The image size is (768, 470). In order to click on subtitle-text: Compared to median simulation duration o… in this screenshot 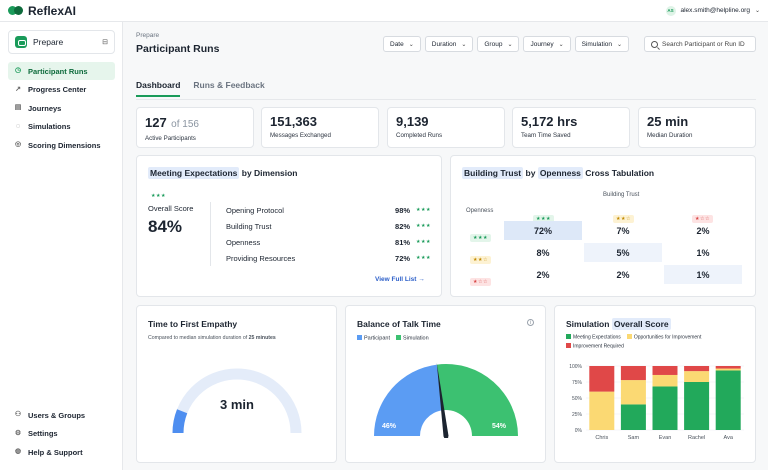, I will do `click(198, 338)`.